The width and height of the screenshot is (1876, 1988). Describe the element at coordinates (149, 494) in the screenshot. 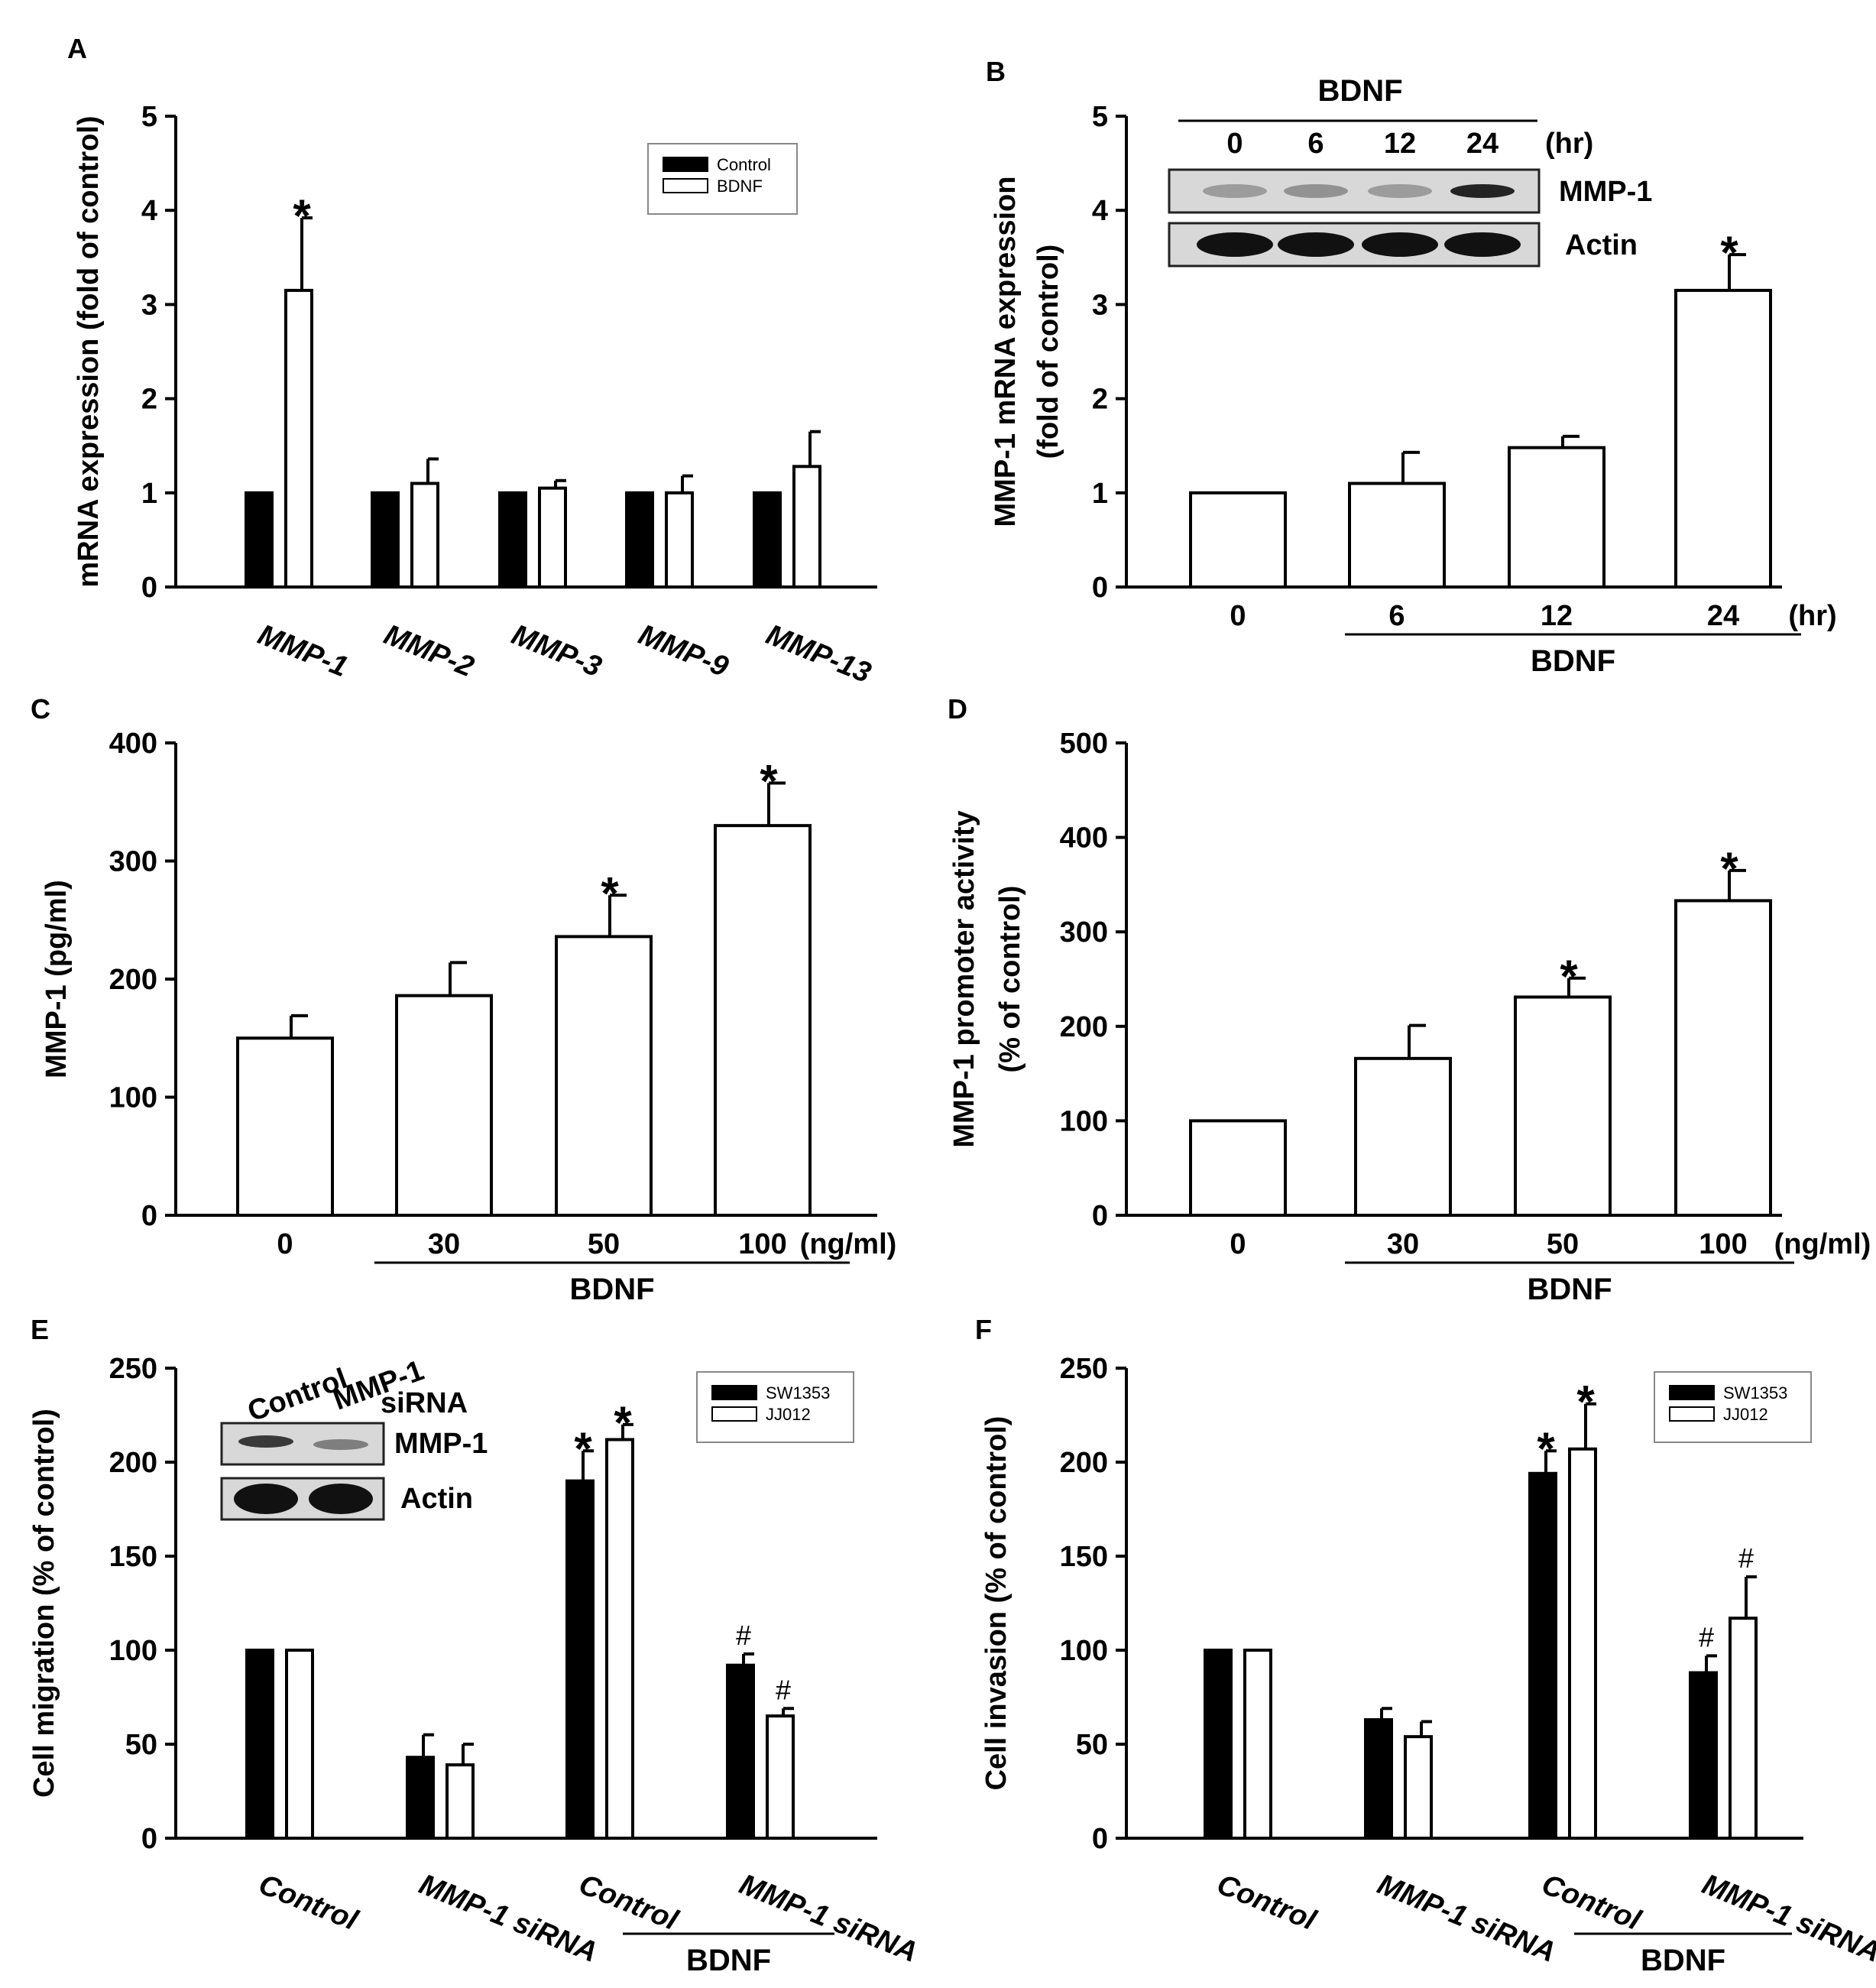

I see `y-tick-label: 1` at that location.